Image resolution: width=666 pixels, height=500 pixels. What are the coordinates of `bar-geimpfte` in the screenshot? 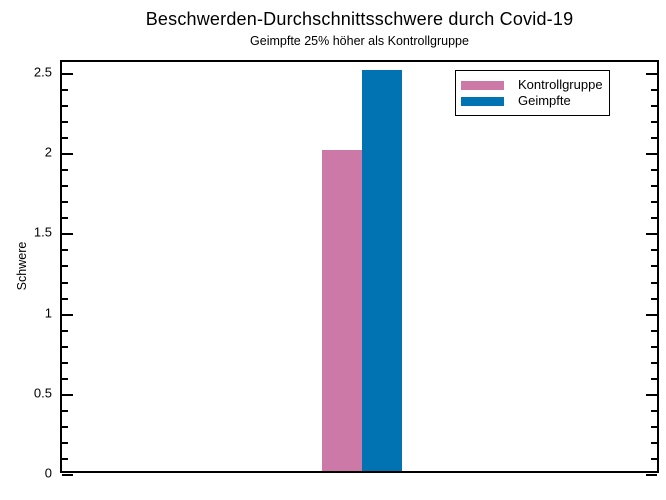 It's located at (382, 270).